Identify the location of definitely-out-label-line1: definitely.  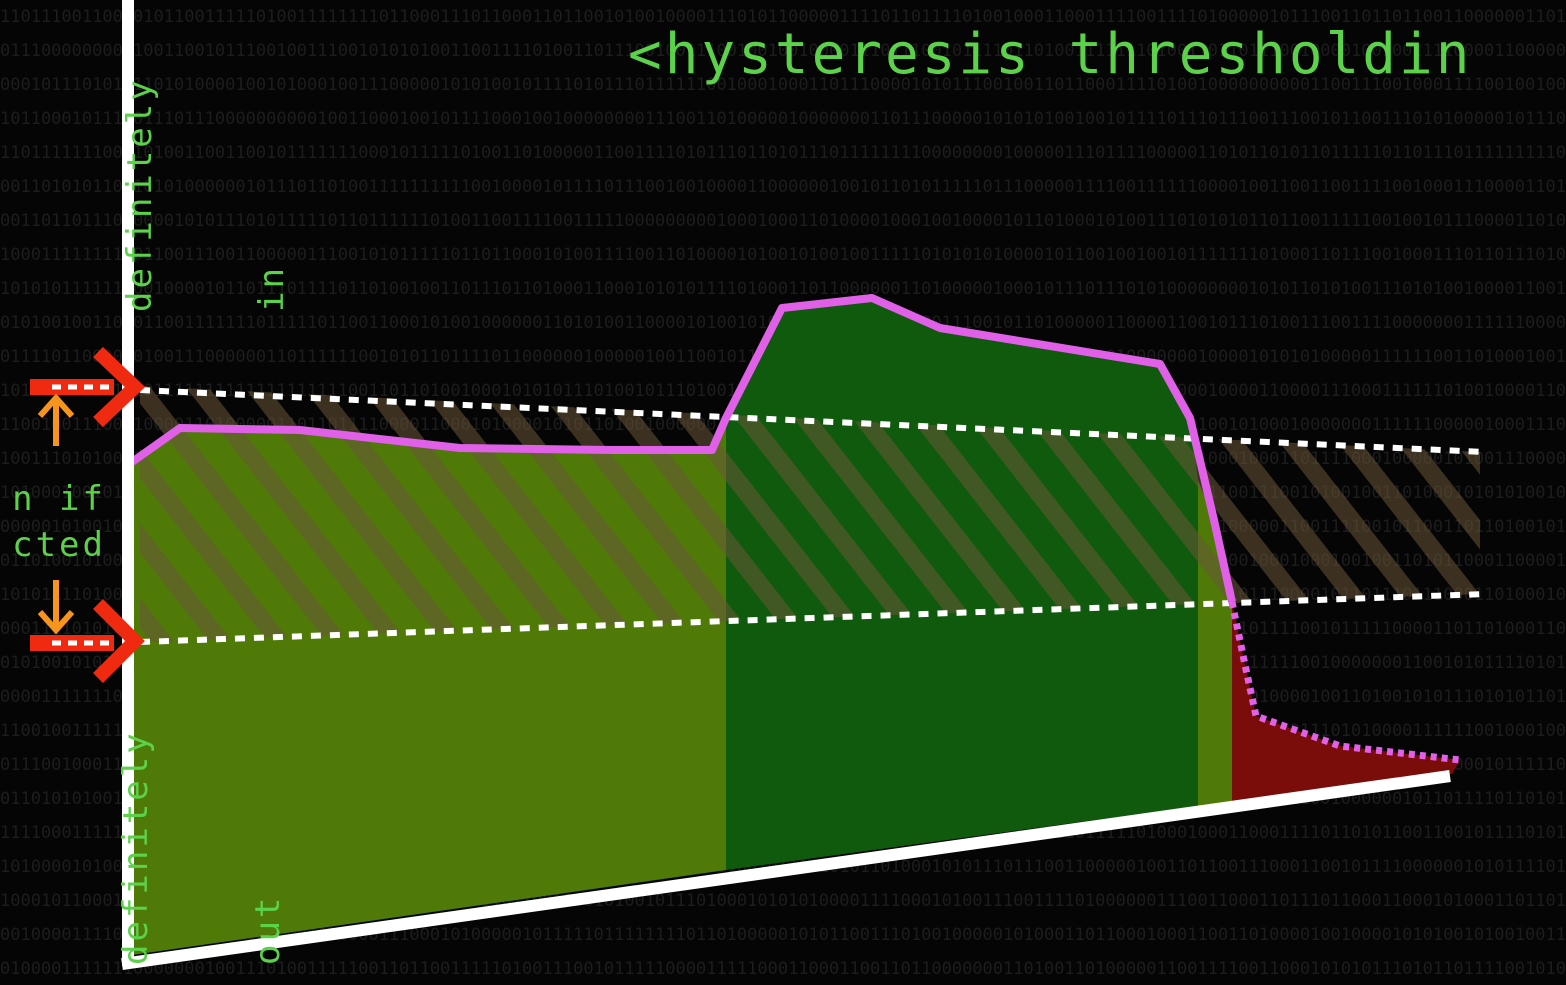
(136, 847).